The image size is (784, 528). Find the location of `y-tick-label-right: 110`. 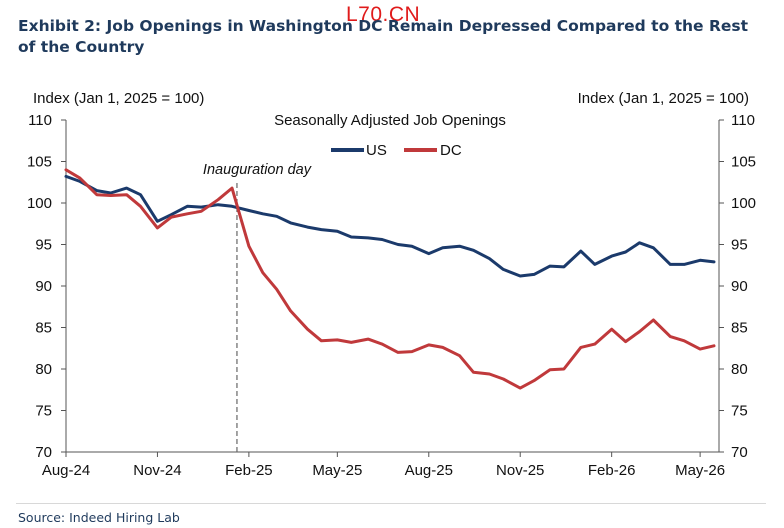

y-tick-label-right: 110 is located at coordinates (743, 120).